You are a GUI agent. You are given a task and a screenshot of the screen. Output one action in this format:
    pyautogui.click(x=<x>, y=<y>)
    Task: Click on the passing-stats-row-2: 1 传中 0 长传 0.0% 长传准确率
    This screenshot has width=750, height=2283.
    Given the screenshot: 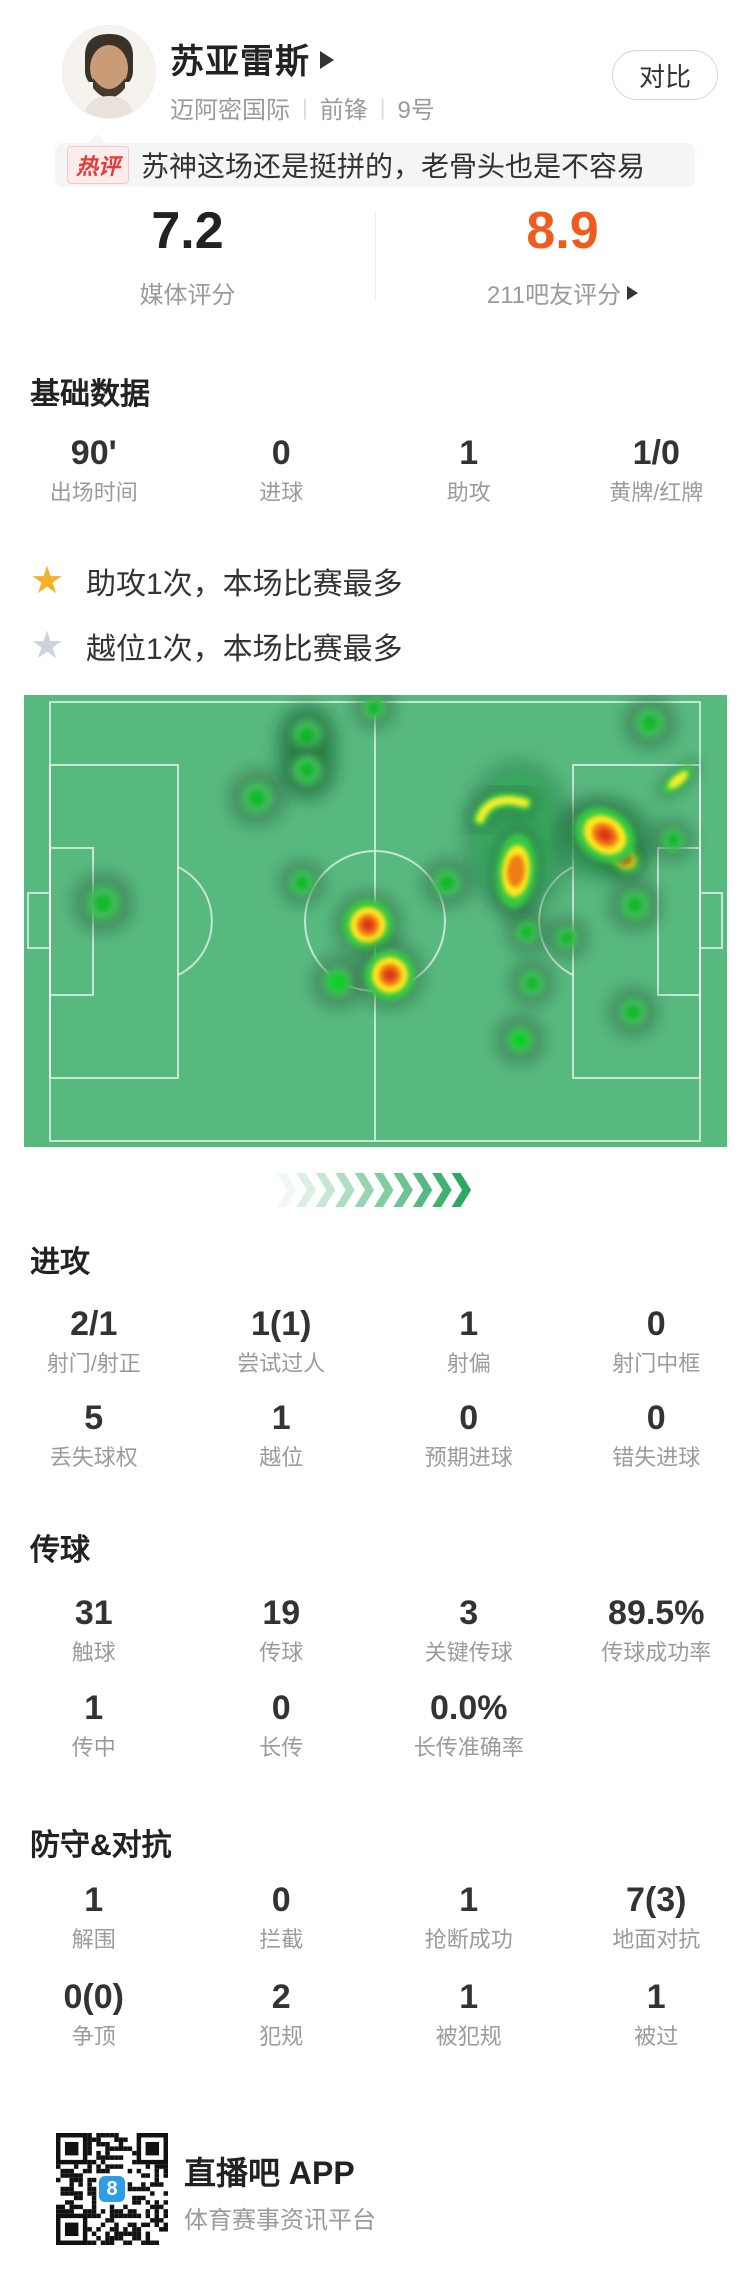 What is the action you would take?
    pyautogui.click(x=375, y=1724)
    